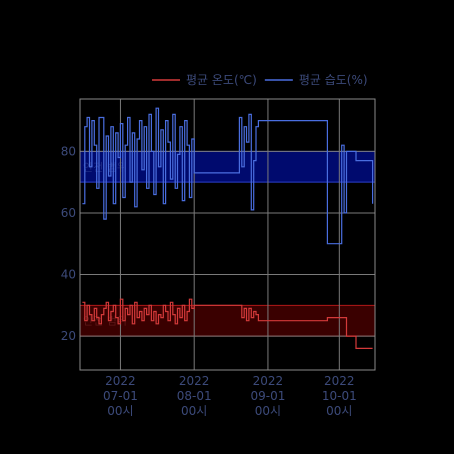 This screenshot has width=454, height=454. Describe the element at coordinates (68, 336) in the screenshot. I see `y-tick-label: 20` at that location.